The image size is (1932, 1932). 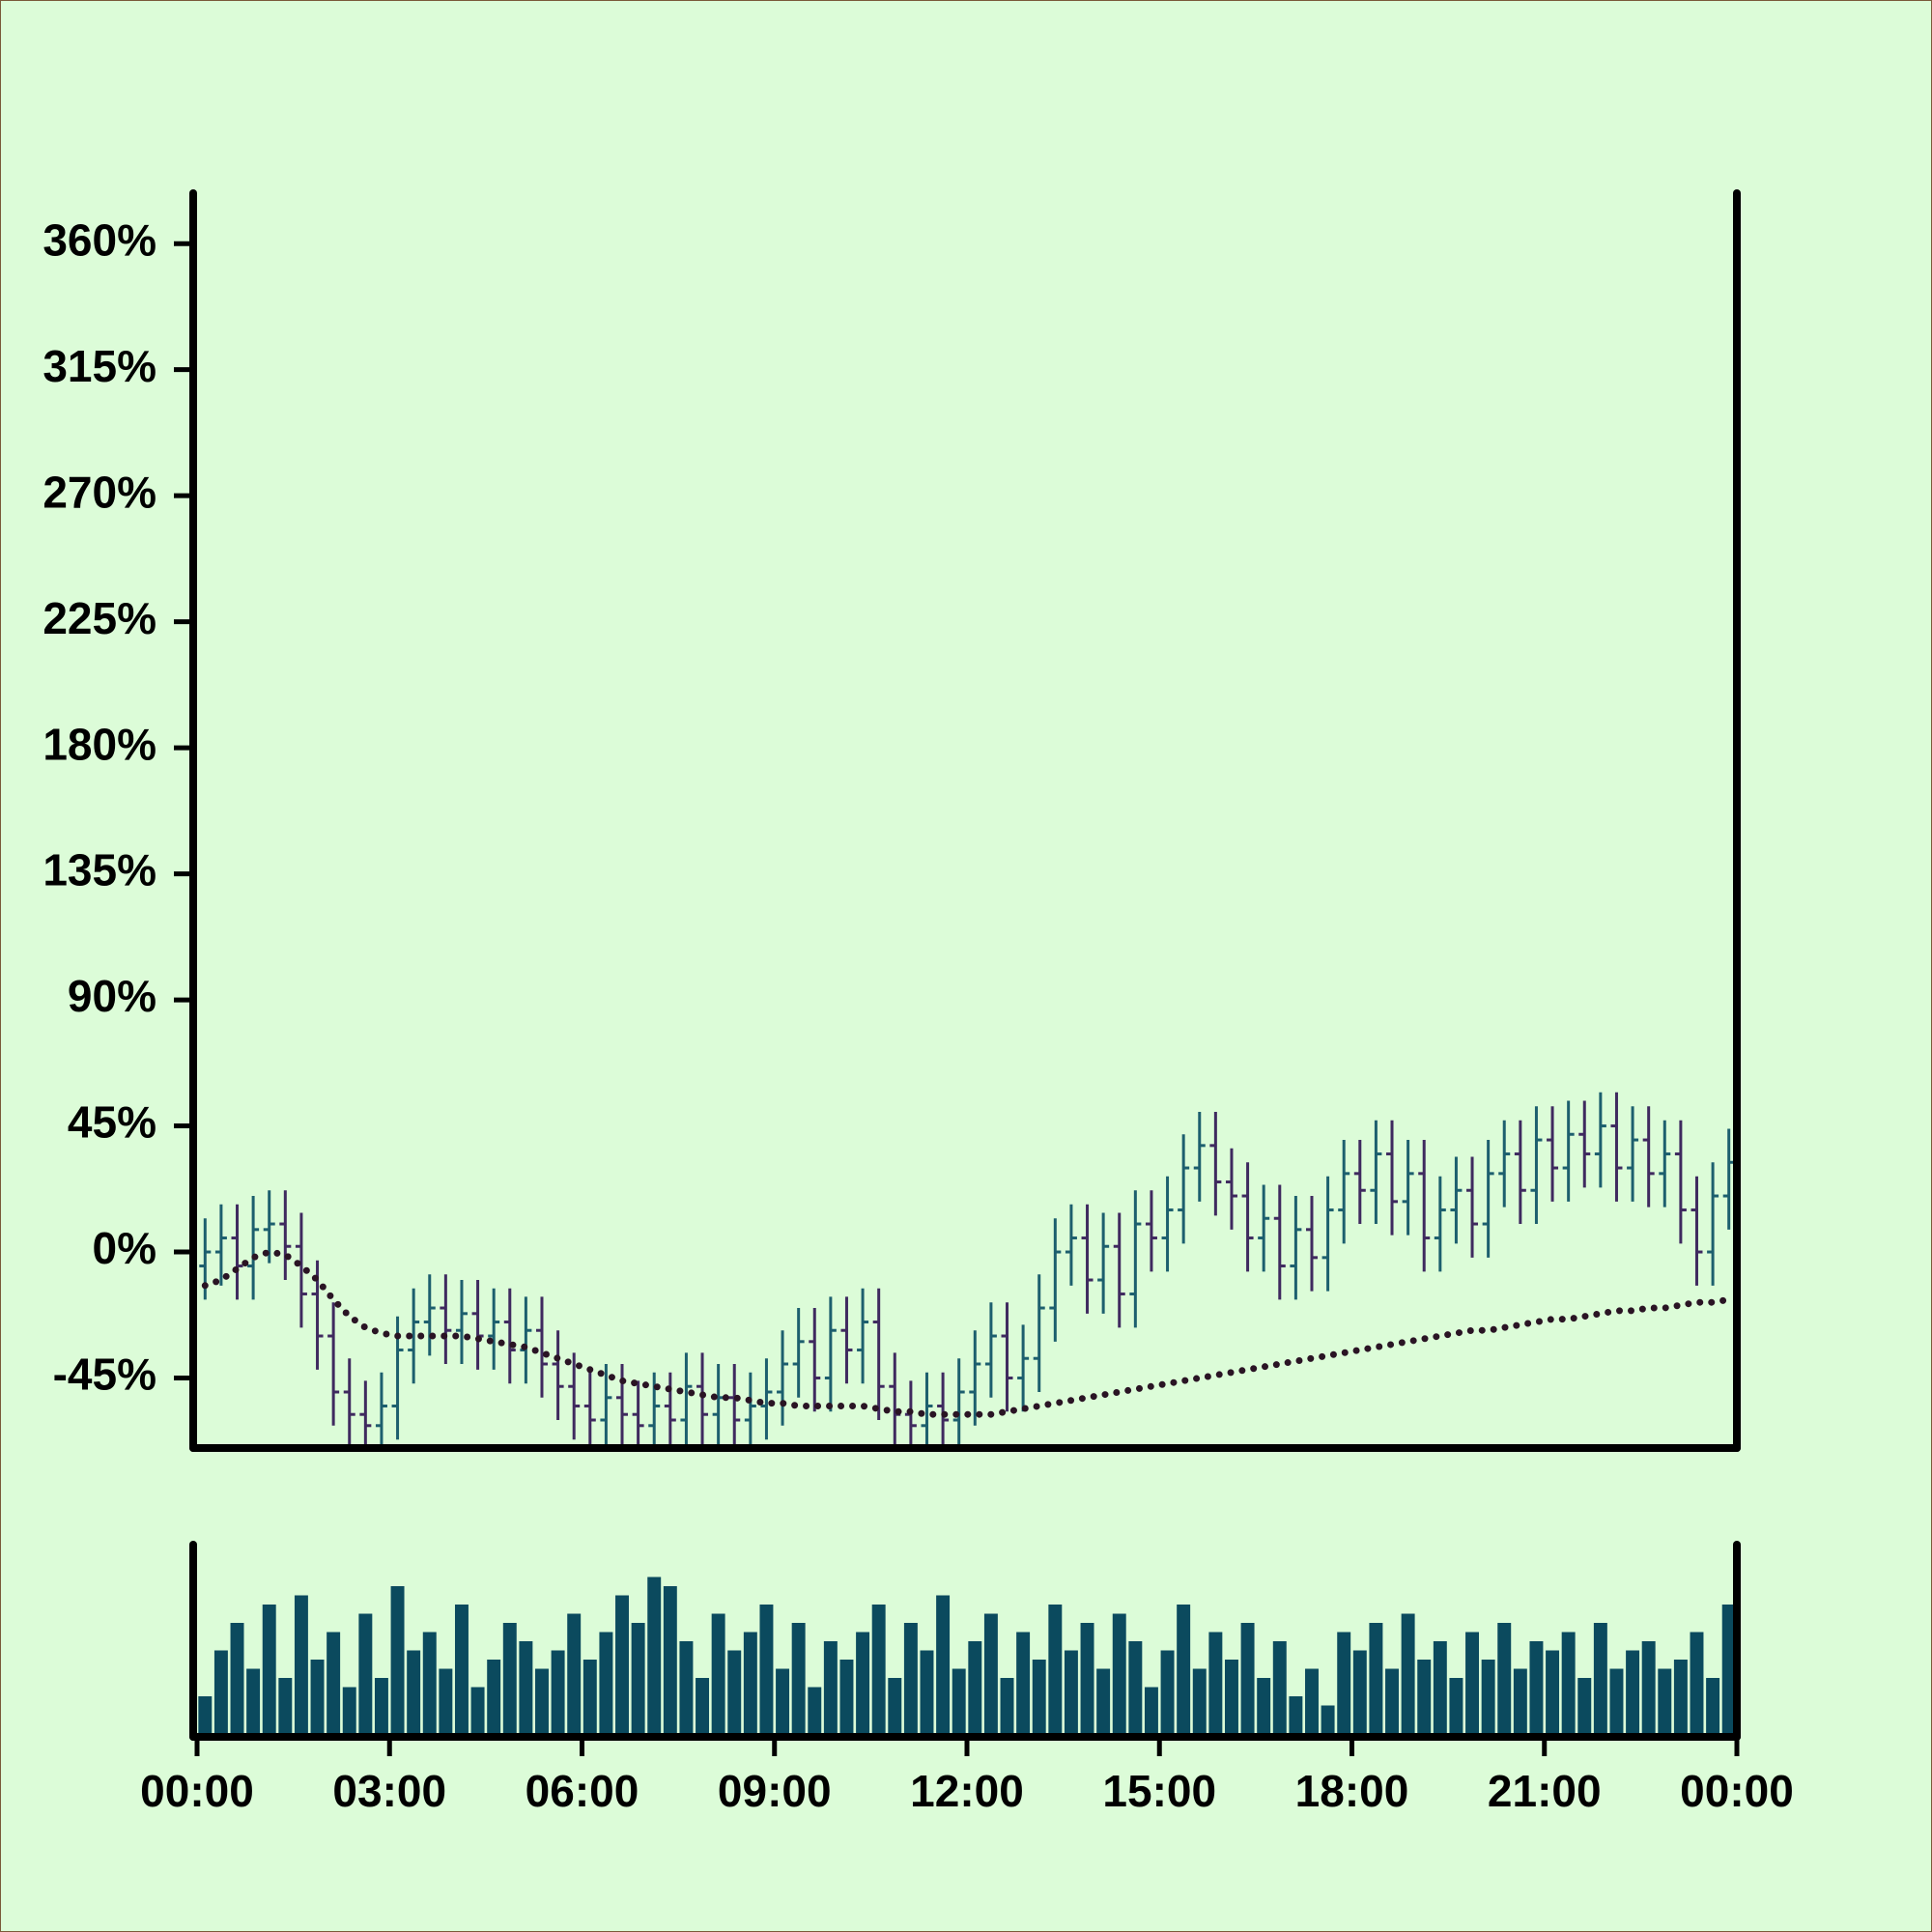 What do you see at coordinates (112, 1122) in the screenshot?
I see `y-tick-label: 45%` at bounding box center [112, 1122].